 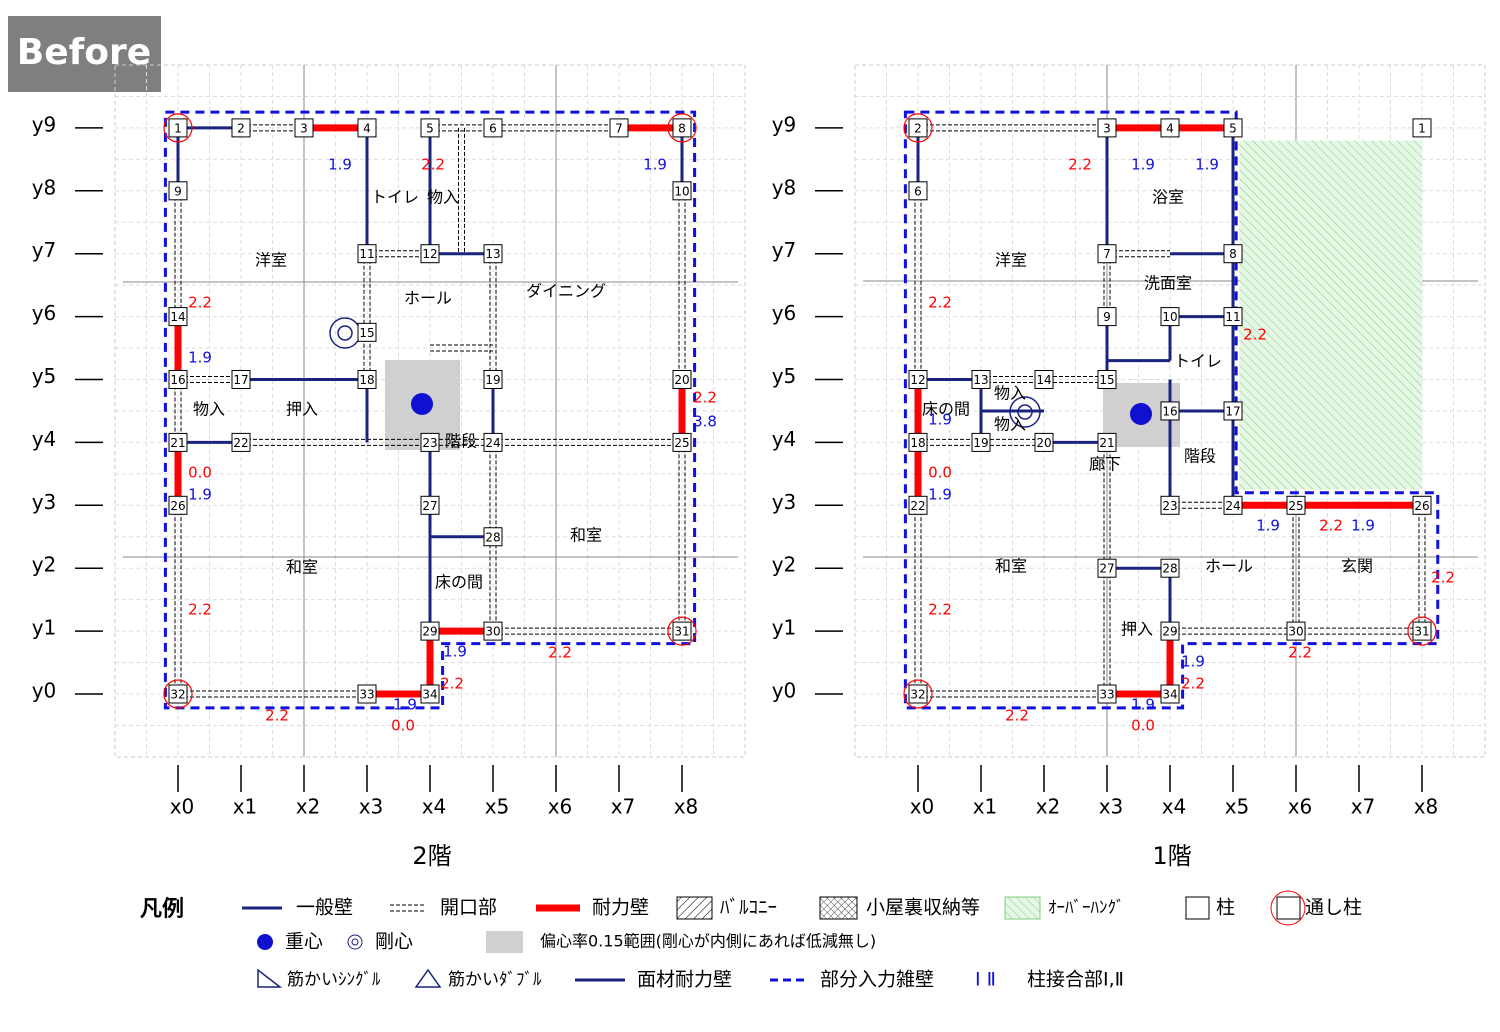 What do you see at coordinates (1174, 807) in the screenshot?
I see `x-axis-label: x4` at bounding box center [1174, 807].